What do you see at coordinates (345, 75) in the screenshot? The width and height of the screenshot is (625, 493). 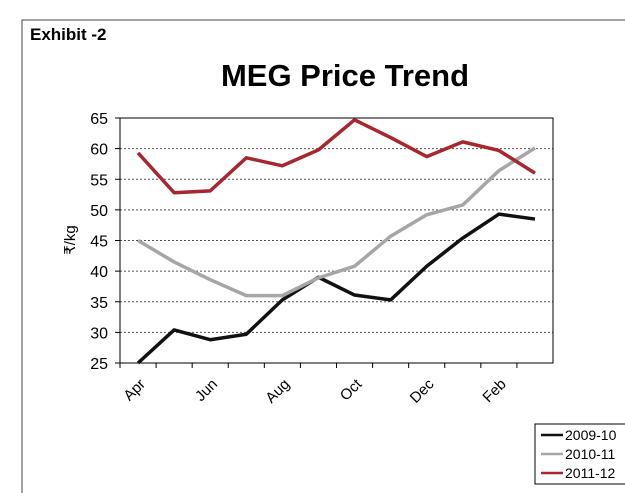 I see `chart-title: MEG Price Trend` at bounding box center [345, 75].